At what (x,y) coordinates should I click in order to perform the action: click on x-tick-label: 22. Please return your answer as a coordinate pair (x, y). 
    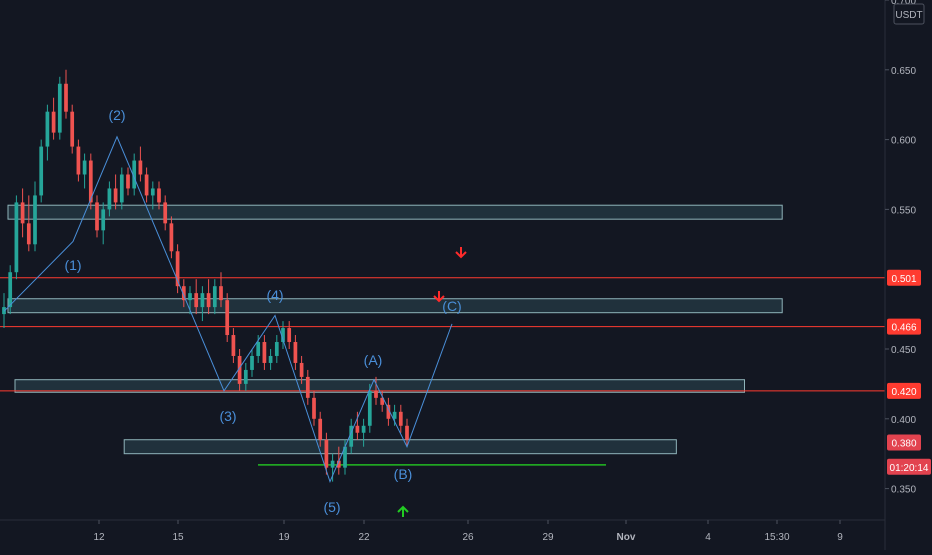
    Looking at the image, I should click on (364, 537).